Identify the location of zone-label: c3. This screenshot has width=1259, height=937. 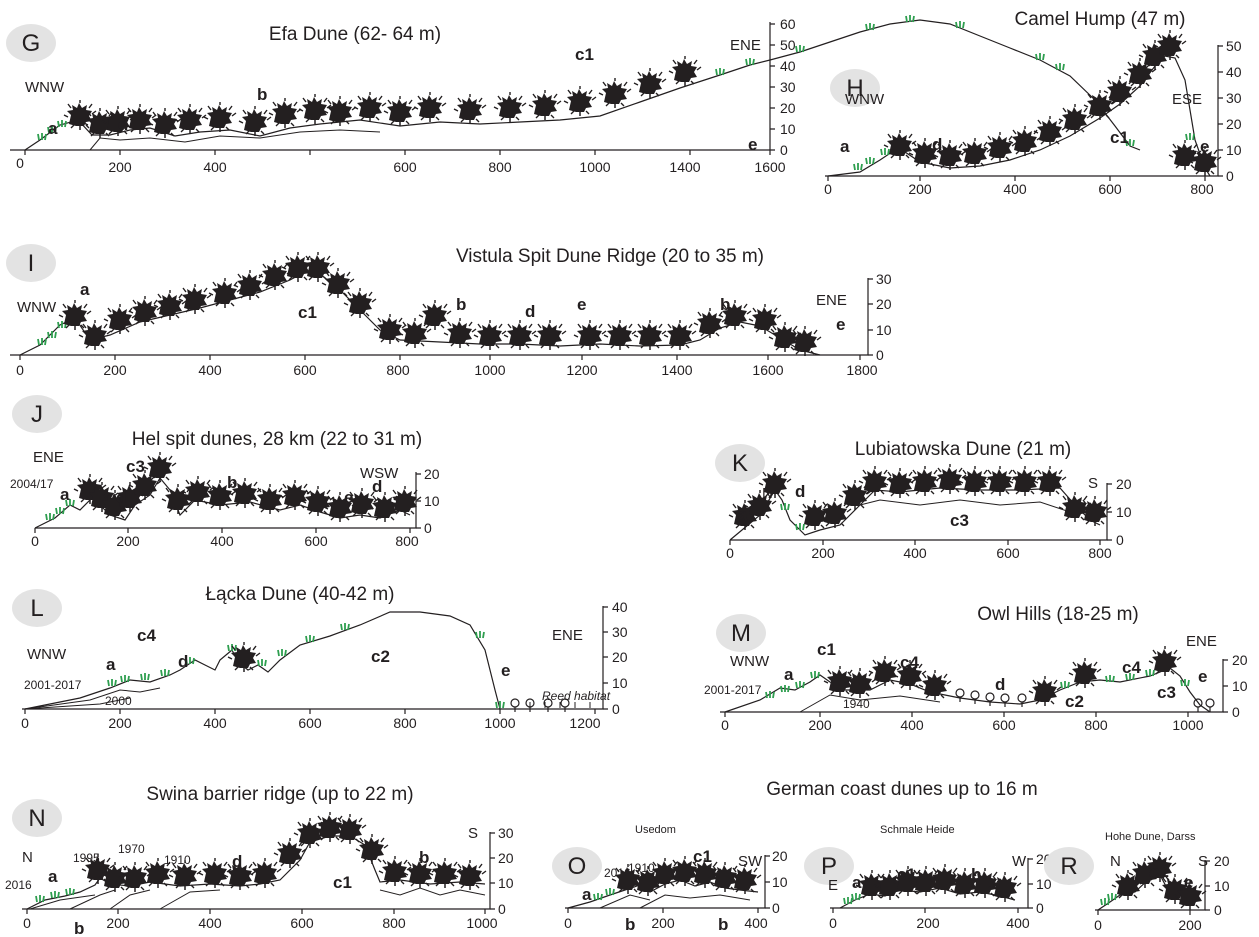
(135, 466).